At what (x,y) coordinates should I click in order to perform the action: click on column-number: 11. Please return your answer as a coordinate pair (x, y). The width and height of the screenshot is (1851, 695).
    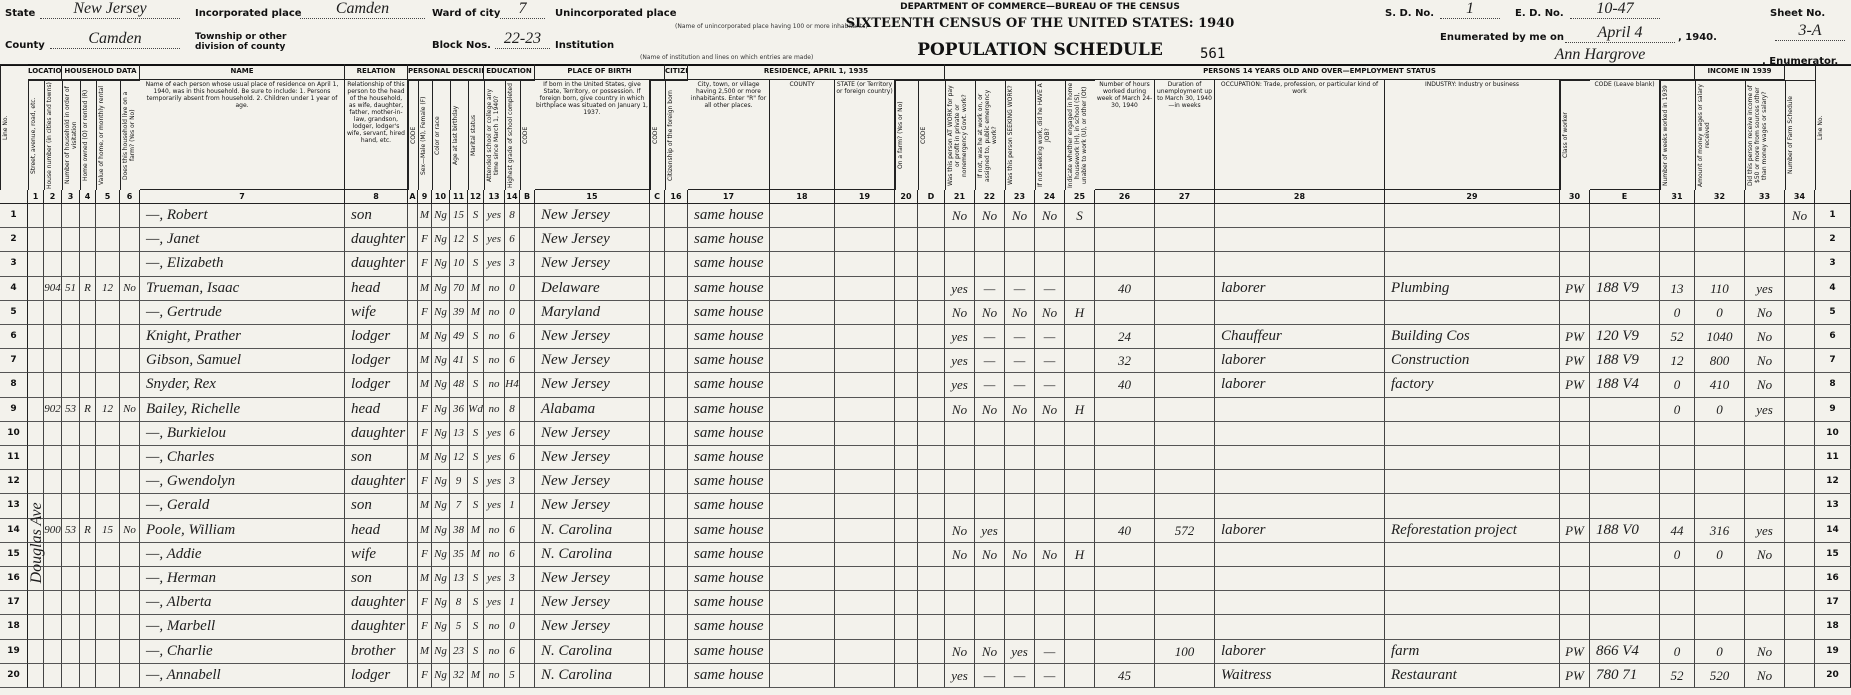
    Looking at the image, I should click on (459, 197).